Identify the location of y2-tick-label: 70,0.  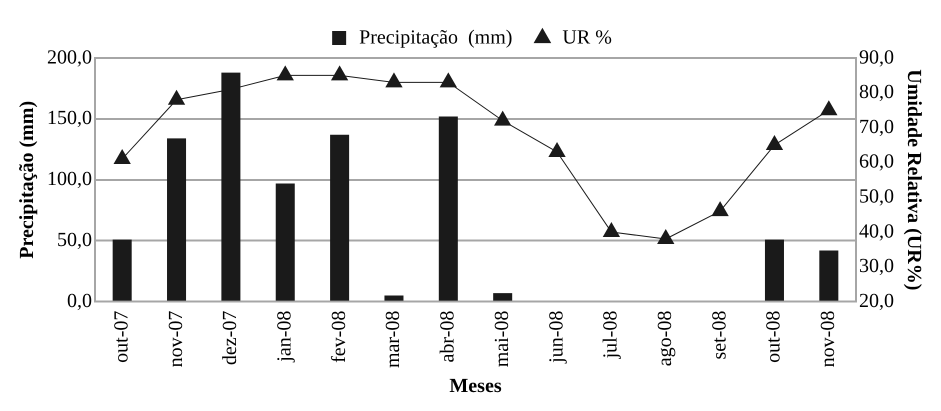
(876, 127).